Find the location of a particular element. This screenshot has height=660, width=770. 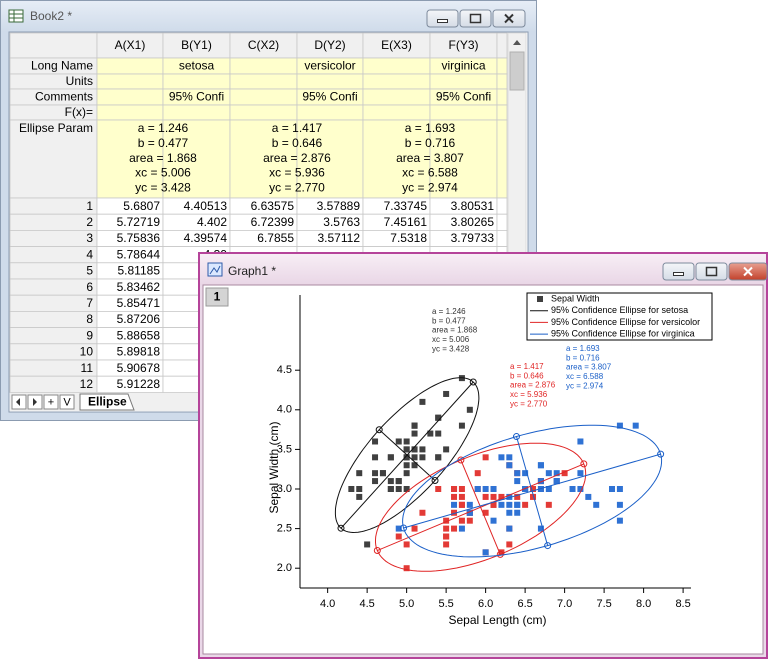

x-tick-label: 5.0 is located at coordinates (406, 604).